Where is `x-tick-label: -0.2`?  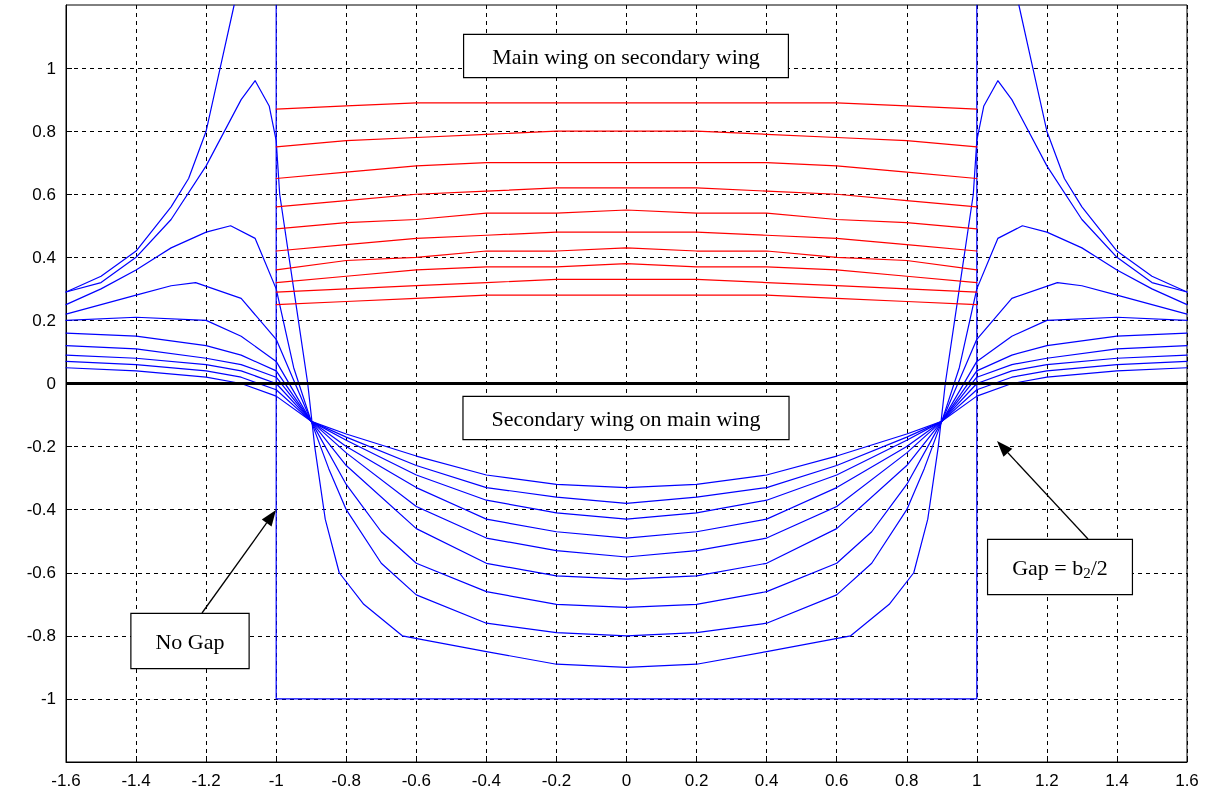 x-tick-label: -0.2 is located at coordinates (556, 780).